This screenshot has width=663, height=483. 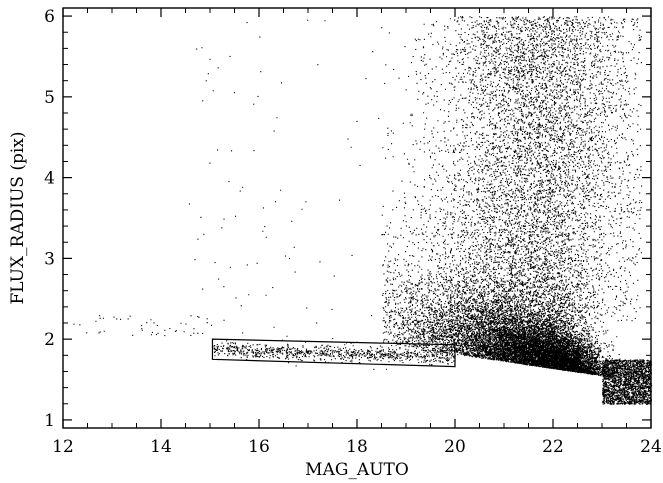 I want to click on x-tick-label: 24, so click(x=651, y=447).